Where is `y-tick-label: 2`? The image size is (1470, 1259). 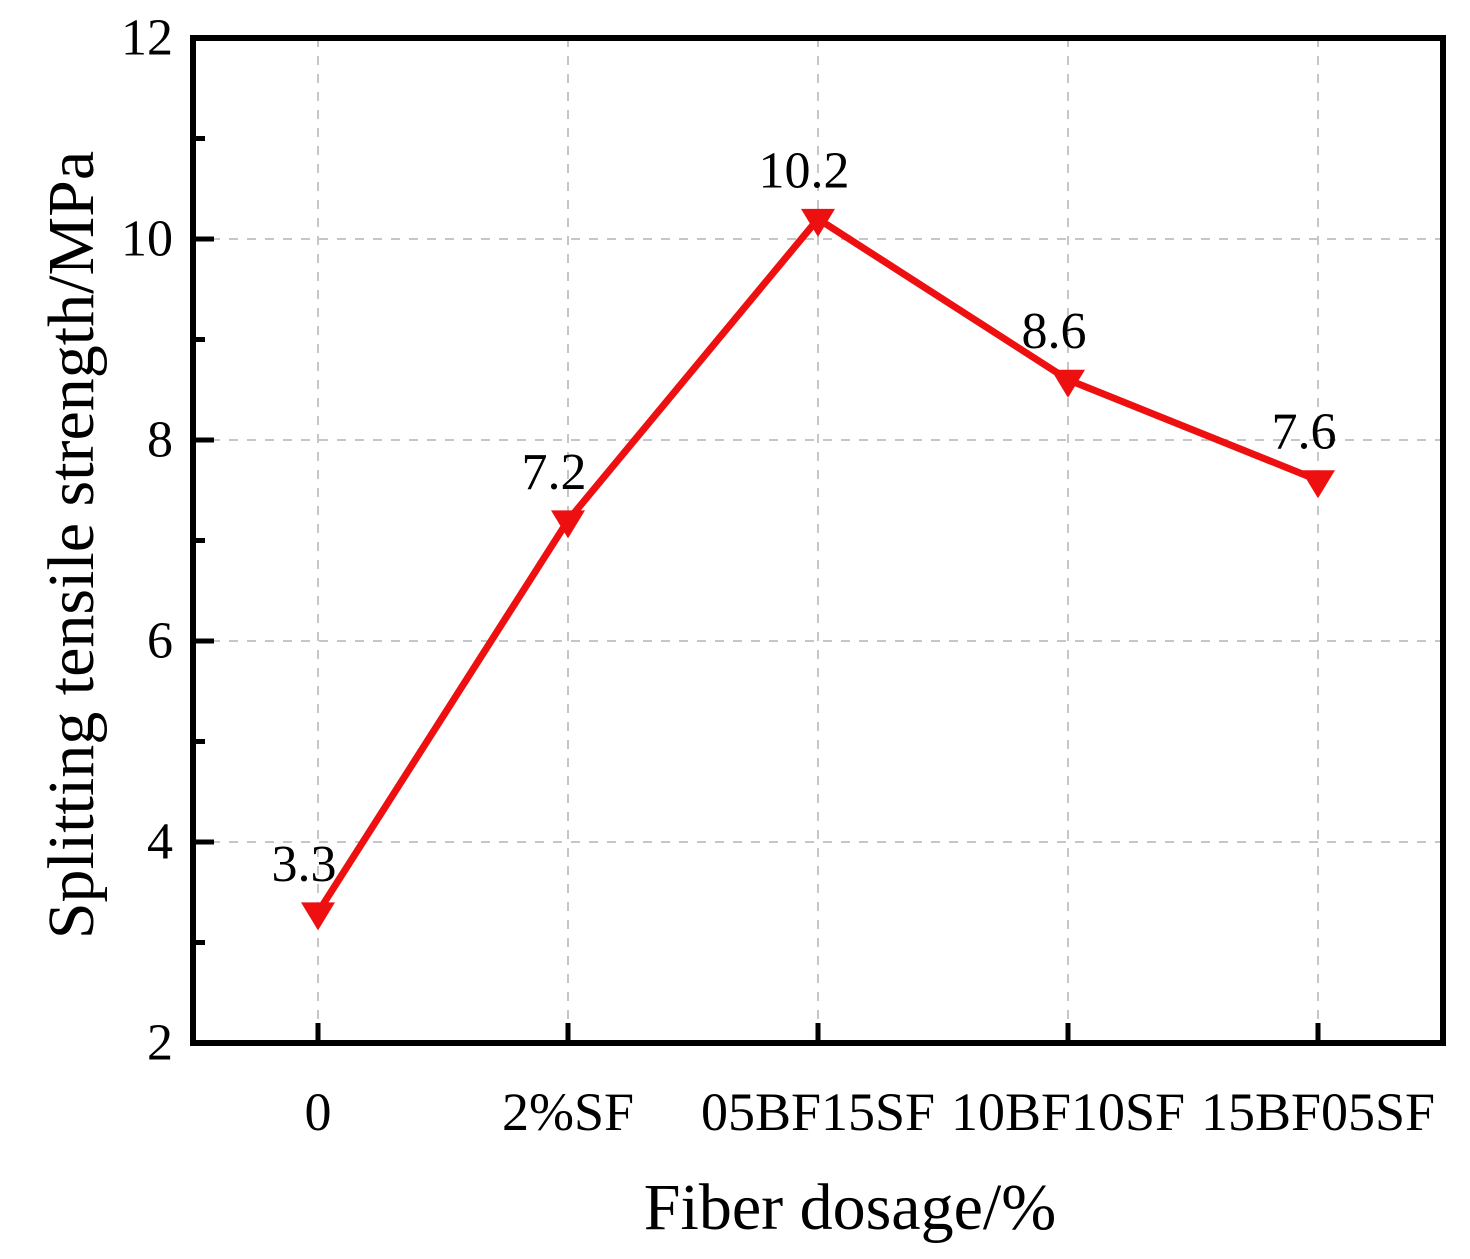
y-tick-label: 2 is located at coordinates (160, 1043).